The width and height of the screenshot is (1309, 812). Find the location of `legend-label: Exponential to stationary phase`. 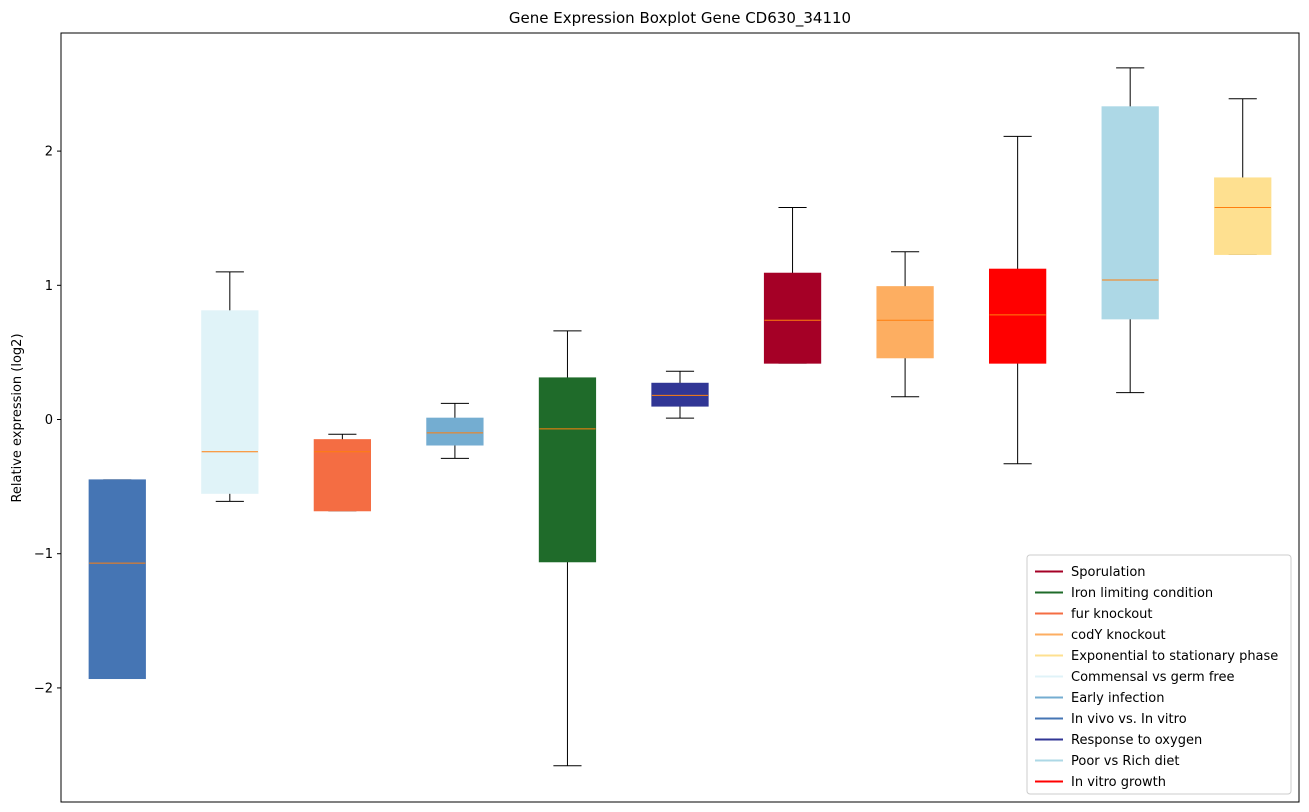

legend-label: Exponential to stationary phase is located at coordinates (1174, 656).